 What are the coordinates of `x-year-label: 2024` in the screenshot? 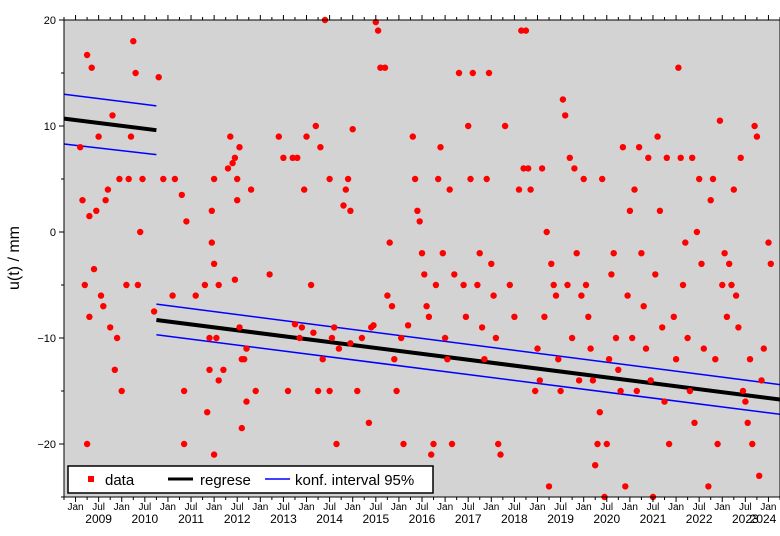 It's located at (763, 519).